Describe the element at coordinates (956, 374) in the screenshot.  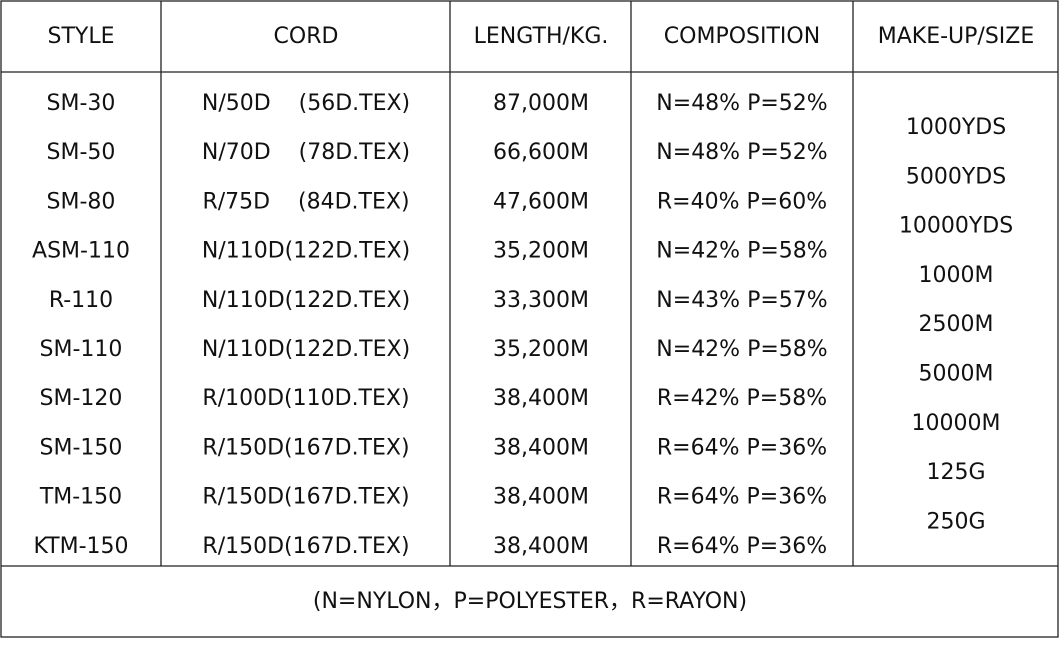
I see `makeup-item: 5000M` at that location.